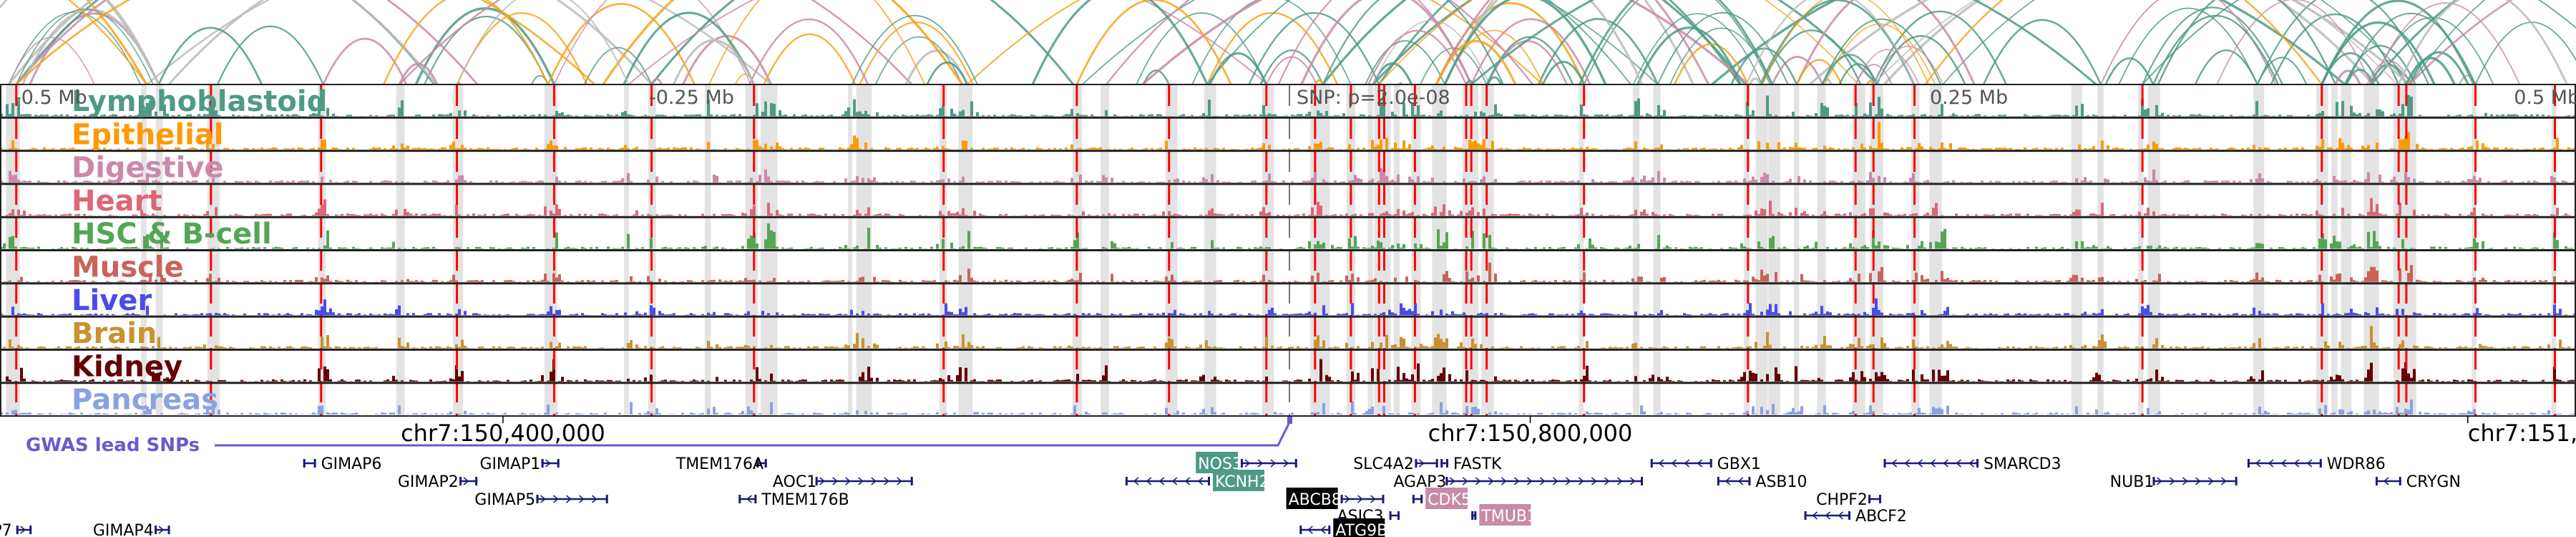  Describe the element at coordinates (1343, 527) in the screenshot. I see `gene-atg9b: ATG9B` at that location.